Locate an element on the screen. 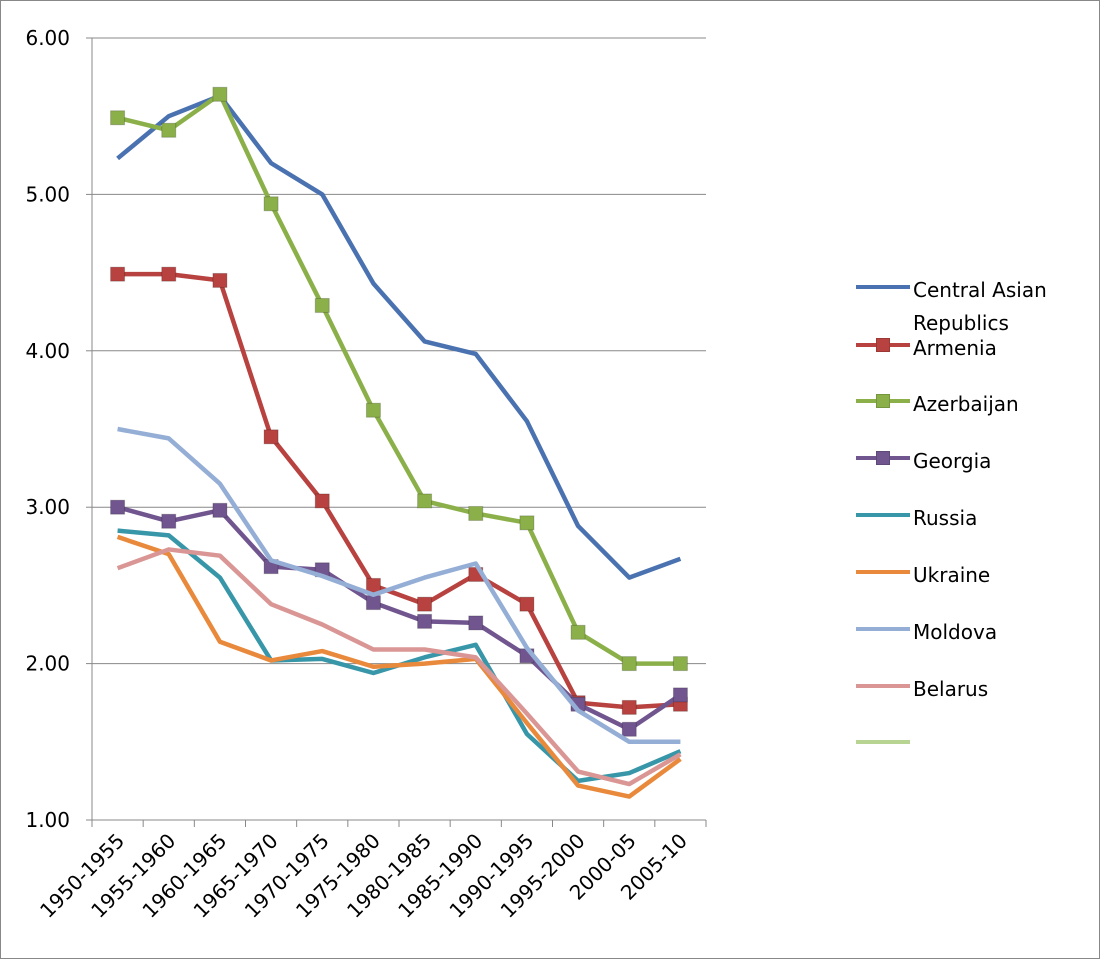  legend-item: Belarus is located at coordinates (976, 686).